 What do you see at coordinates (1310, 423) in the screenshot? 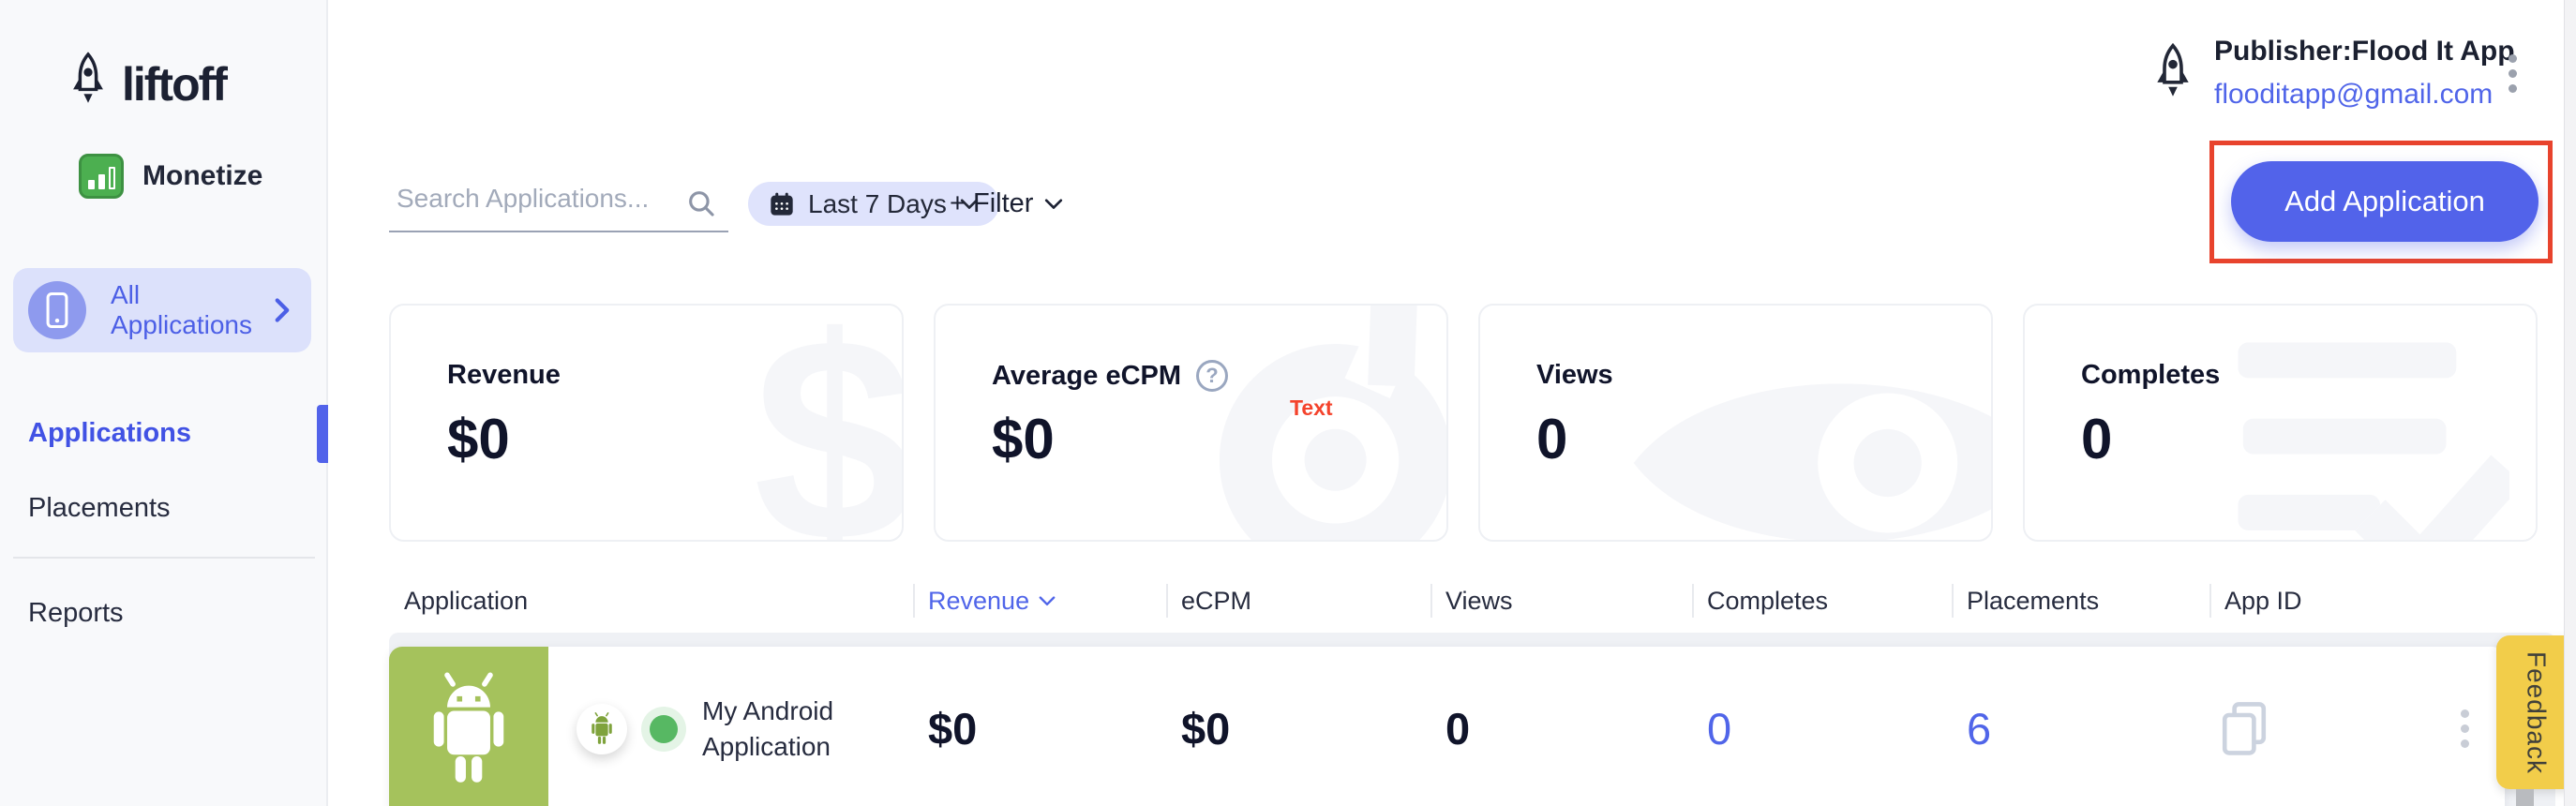
I see `target-watermark-icon` at bounding box center [1310, 423].